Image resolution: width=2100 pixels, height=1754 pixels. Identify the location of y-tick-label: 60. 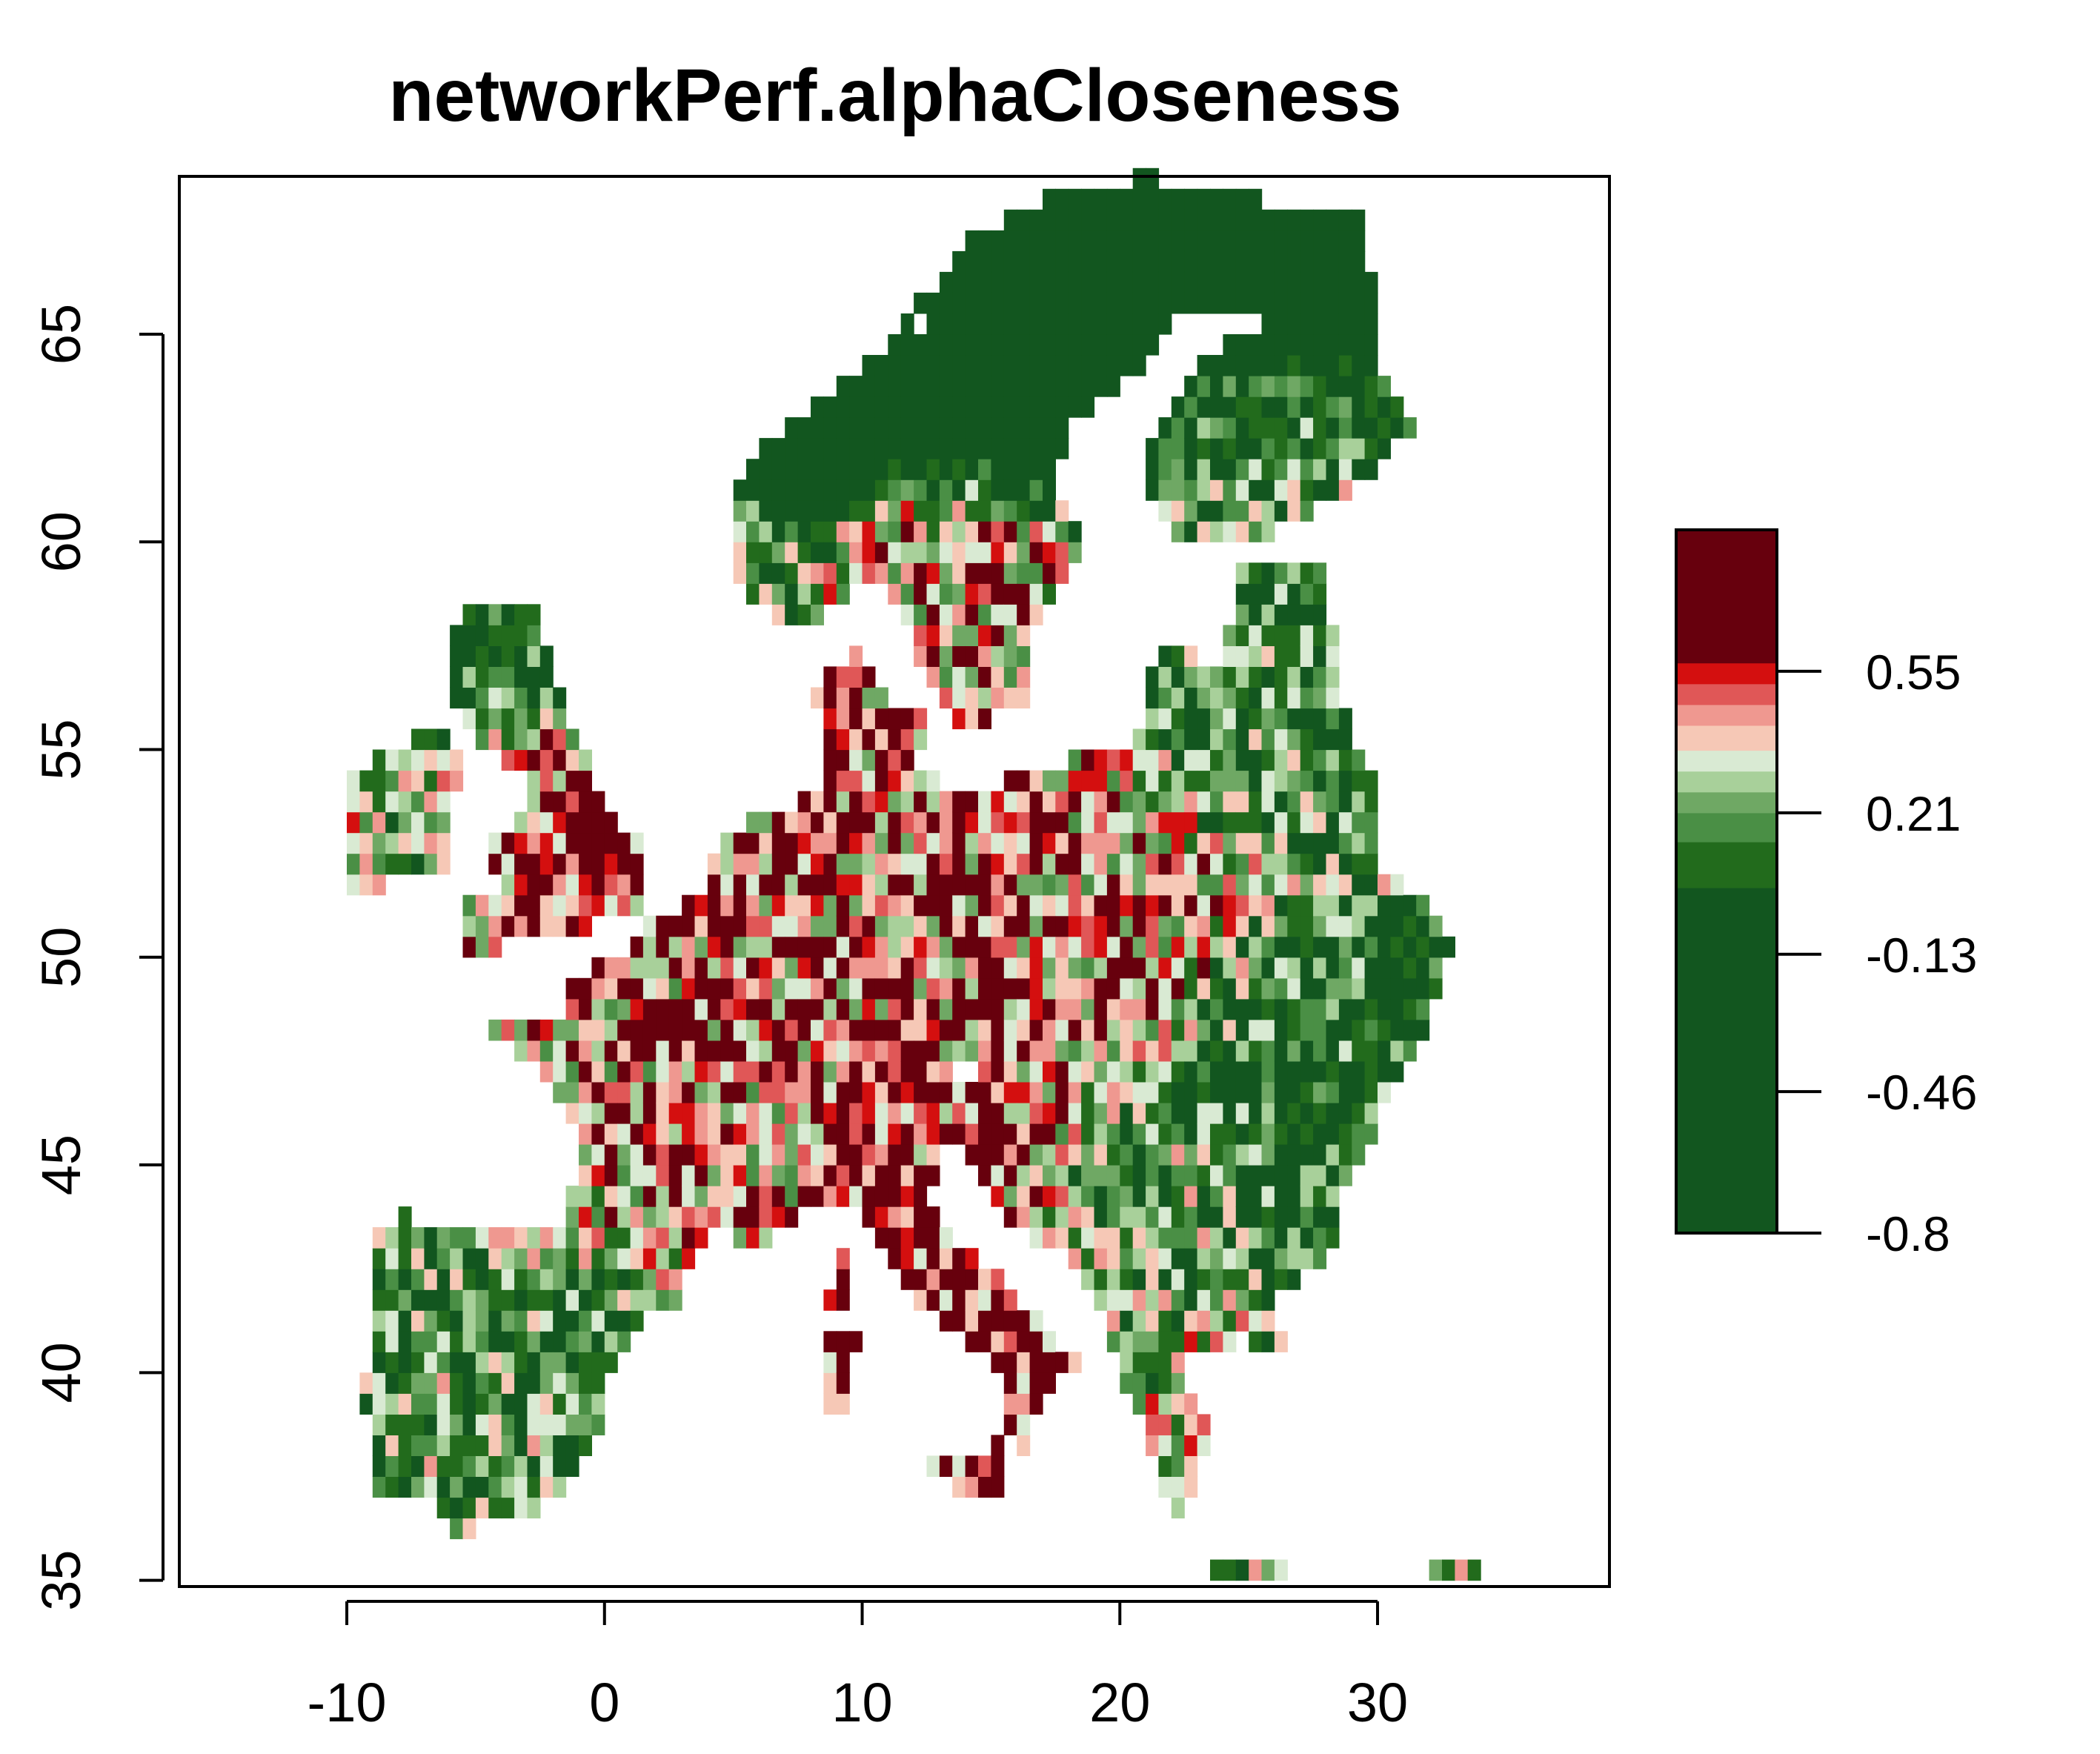
(61, 541).